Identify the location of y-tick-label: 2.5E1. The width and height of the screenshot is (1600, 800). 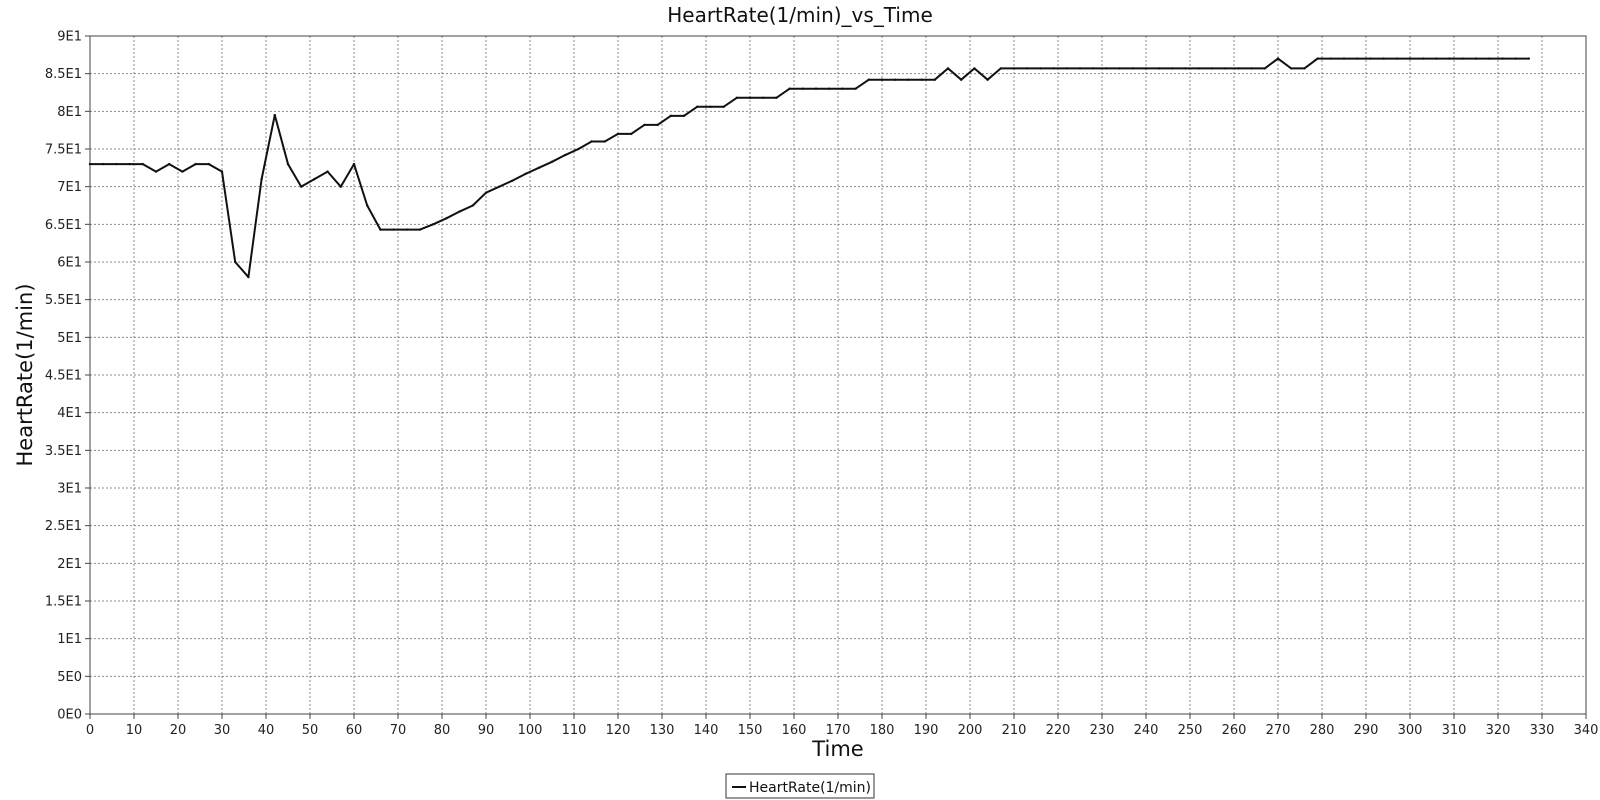
(63, 526).